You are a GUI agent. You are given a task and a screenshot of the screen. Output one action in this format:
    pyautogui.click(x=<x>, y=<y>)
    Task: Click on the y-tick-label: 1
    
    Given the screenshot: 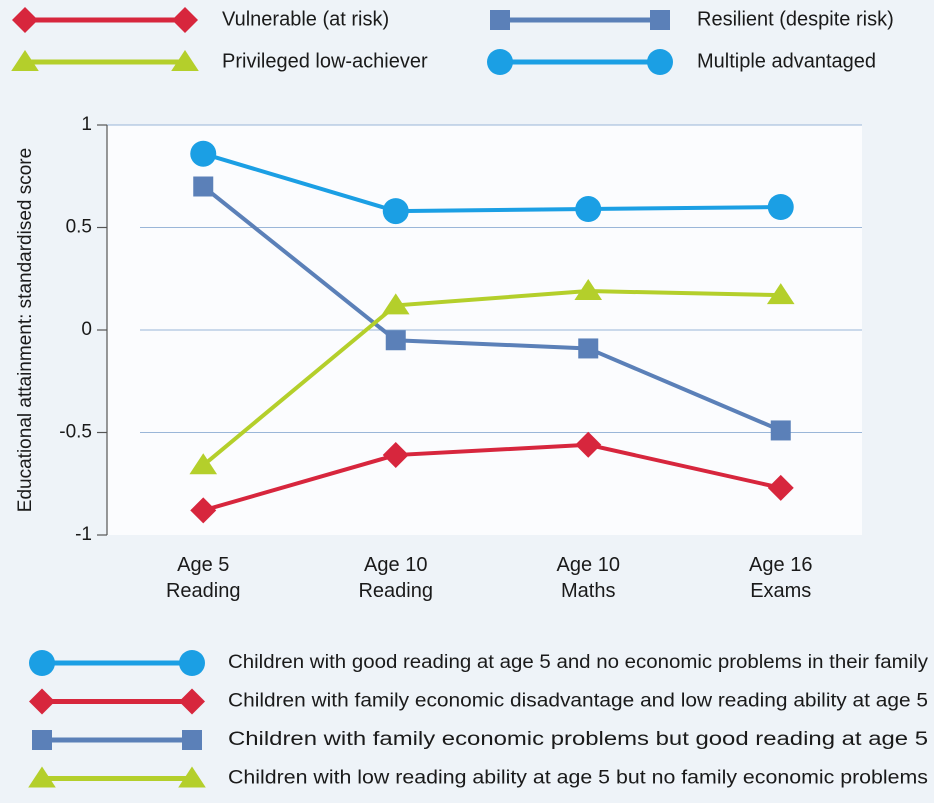 What is the action you would take?
    pyautogui.click(x=86, y=124)
    